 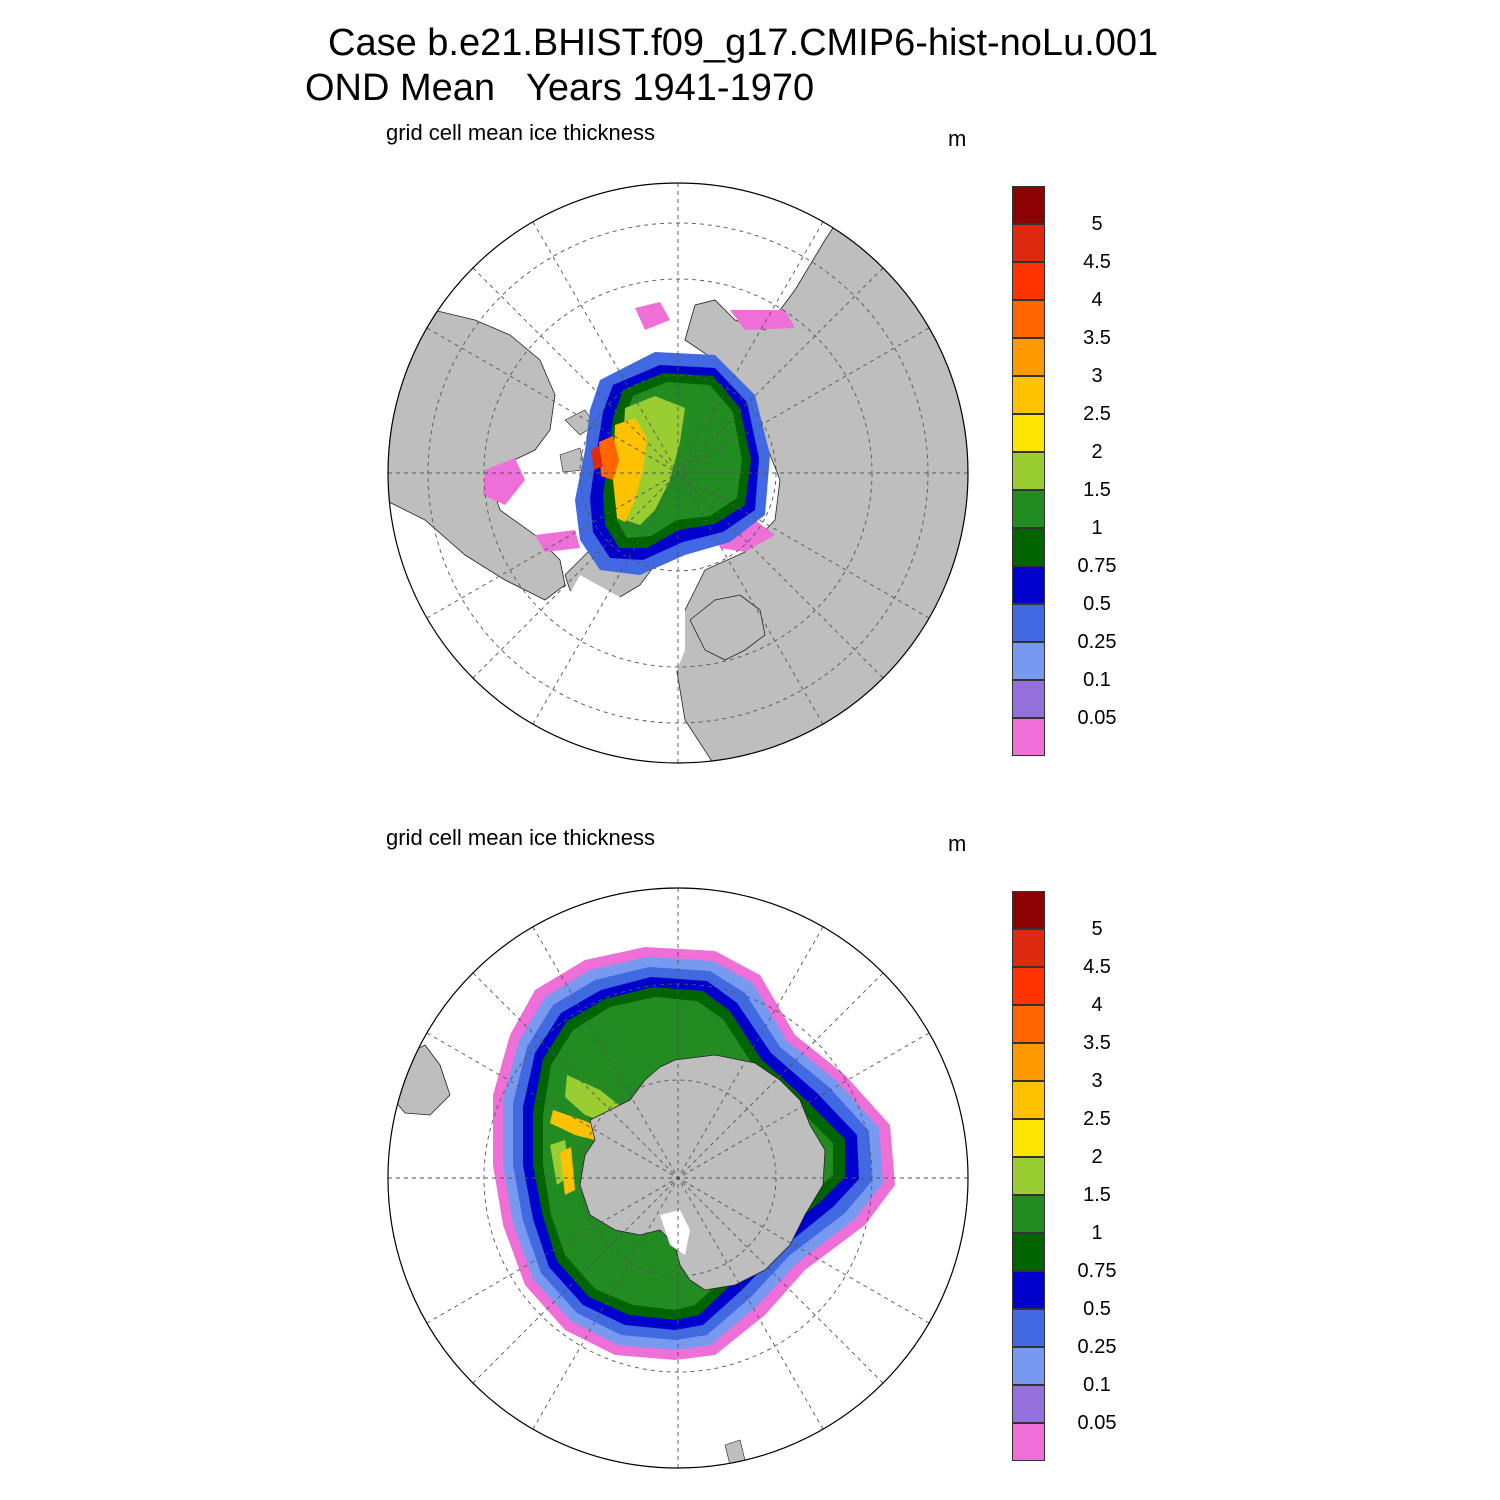 What do you see at coordinates (727, 627) in the screenshot?
I see `scandinavia-landmass` at bounding box center [727, 627].